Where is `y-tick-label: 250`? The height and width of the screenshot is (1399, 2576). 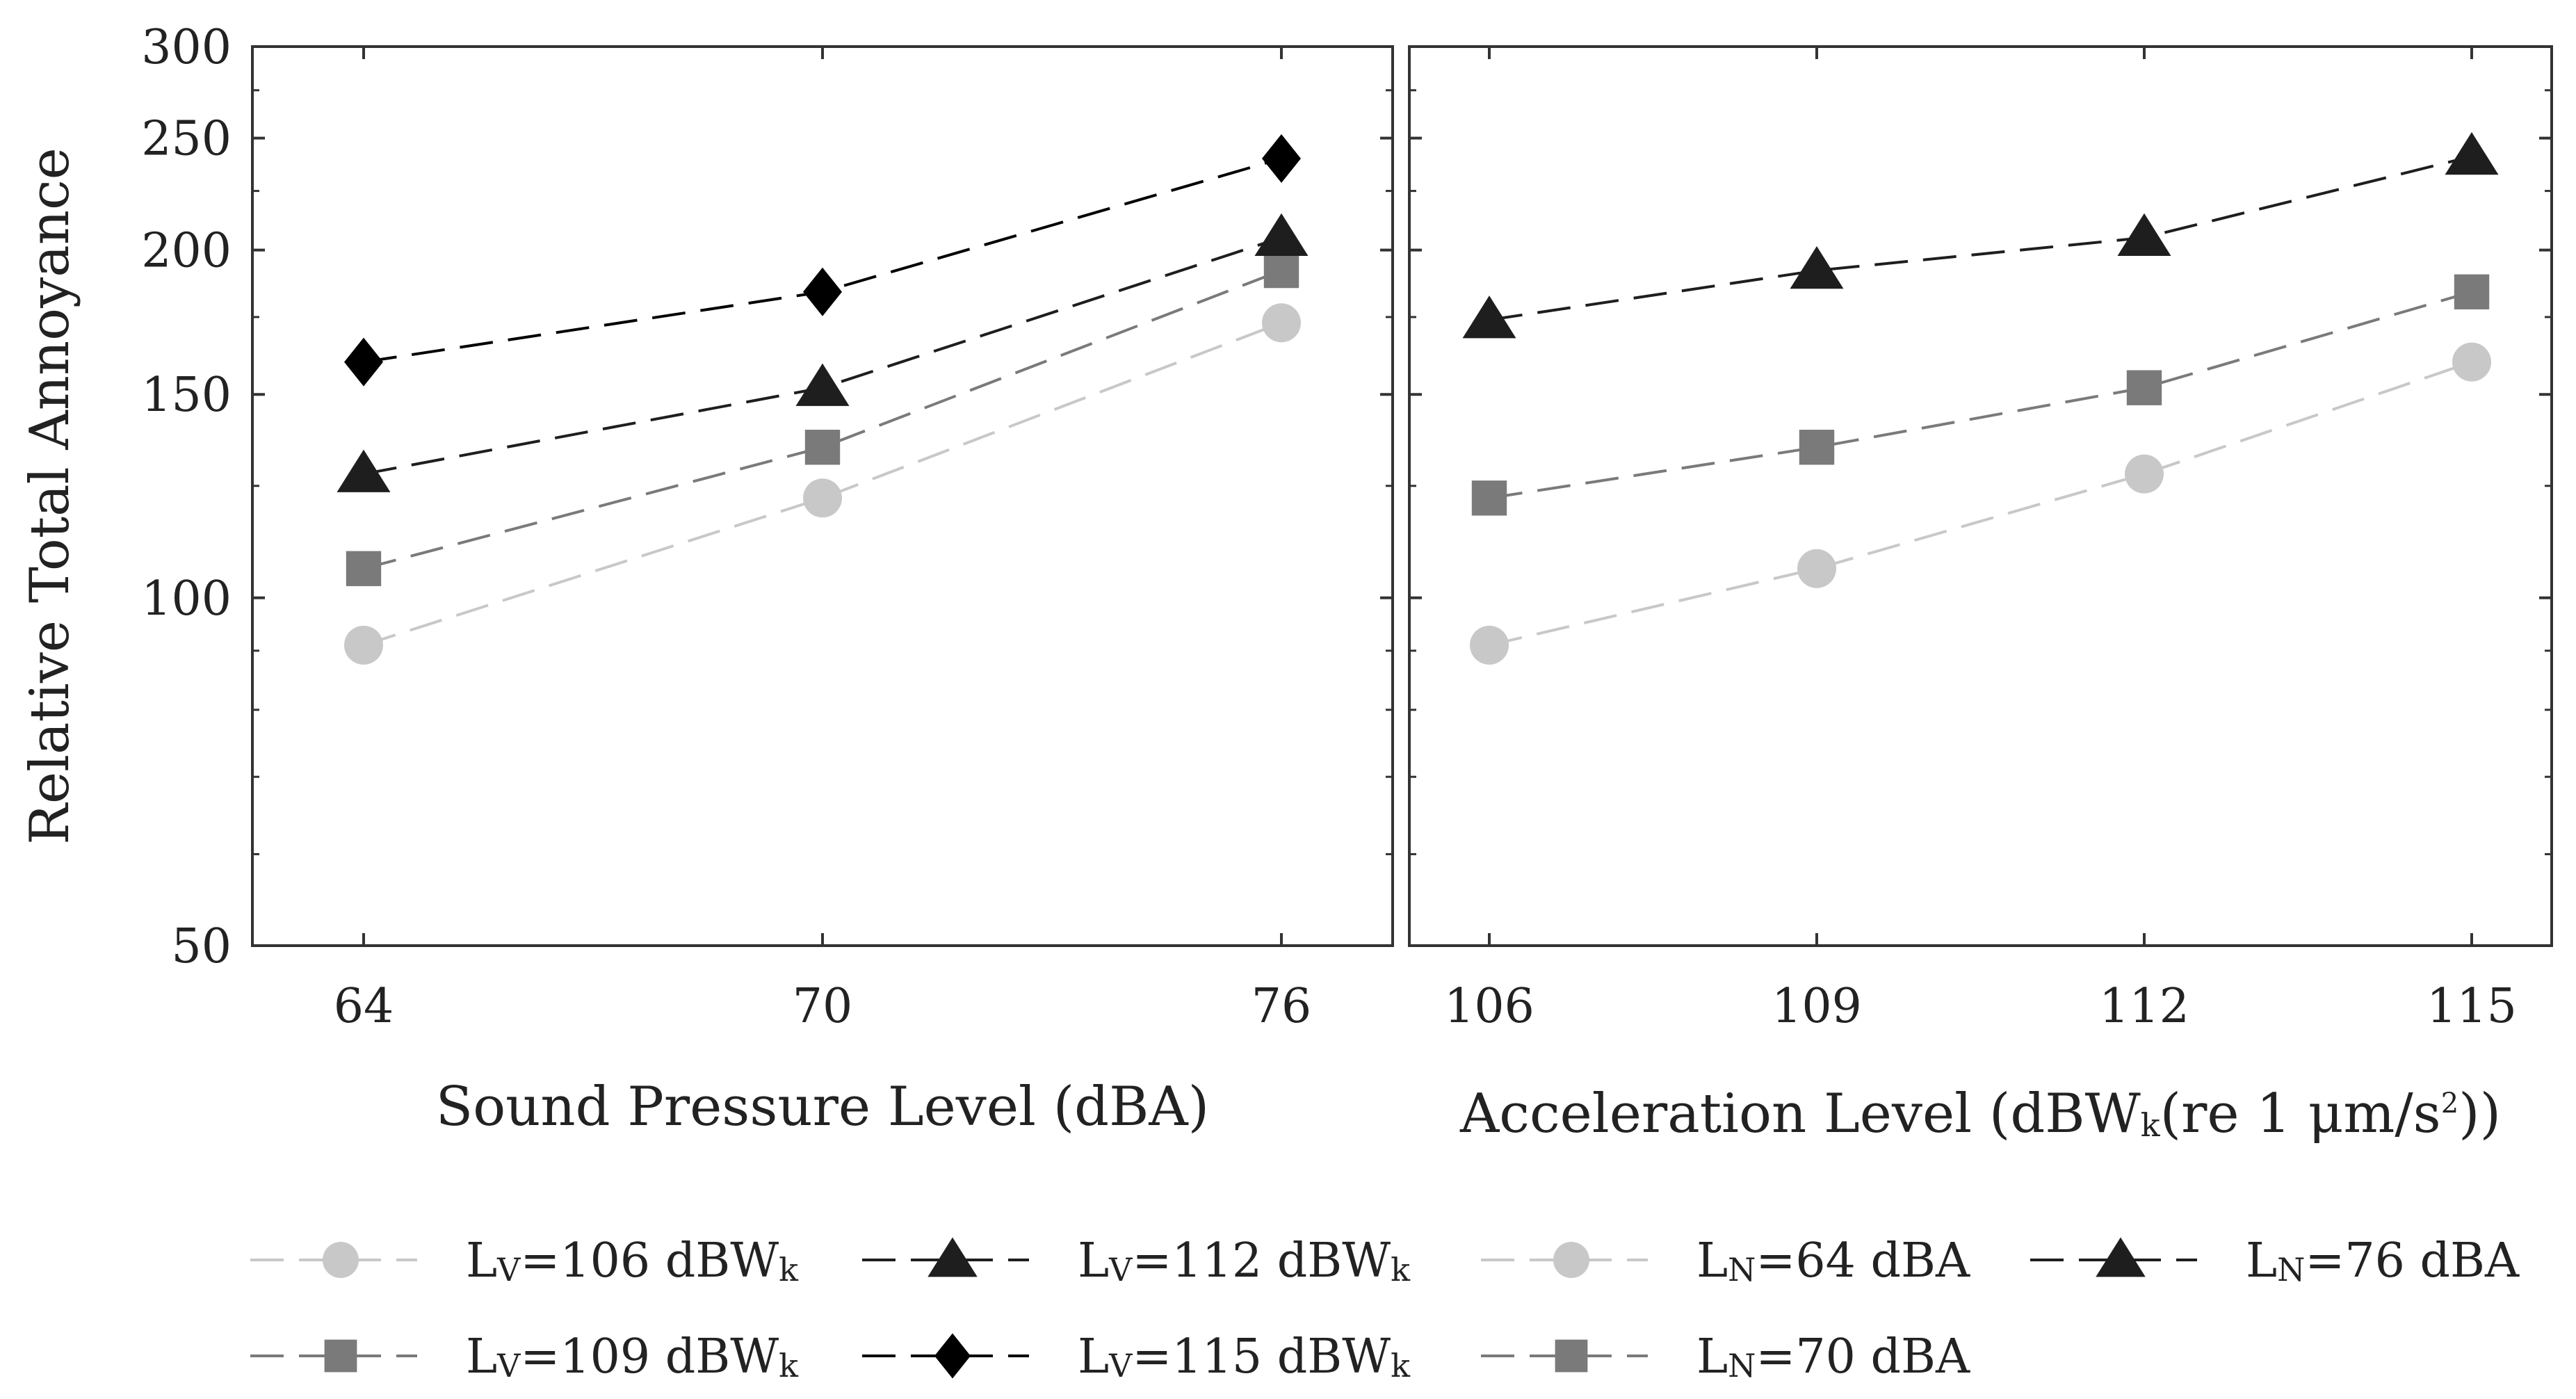
y-tick-label: 250 is located at coordinates (186, 140).